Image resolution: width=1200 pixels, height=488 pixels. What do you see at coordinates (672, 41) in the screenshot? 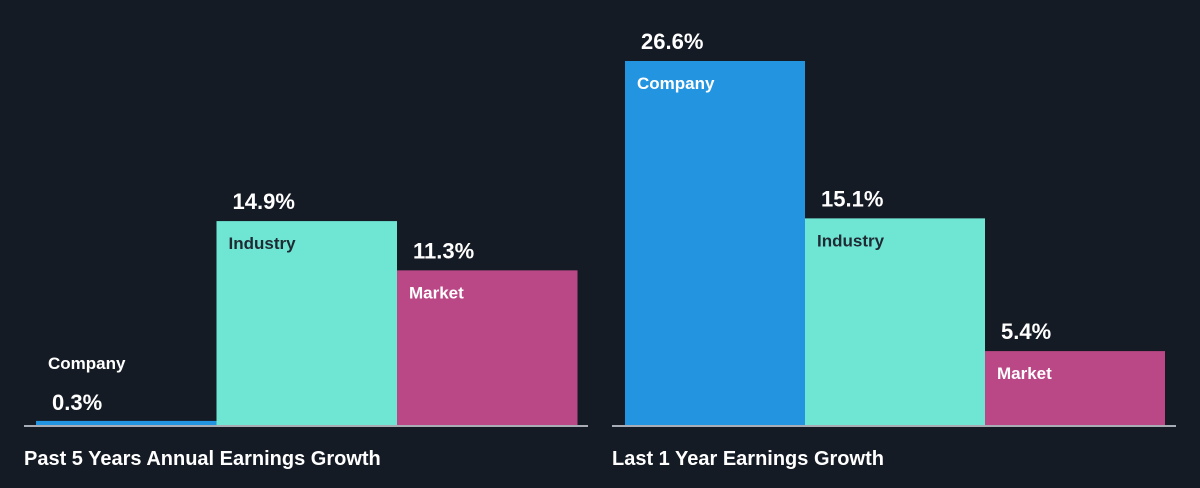
I see `value-label-company: 26.6%` at bounding box center [672, 41].